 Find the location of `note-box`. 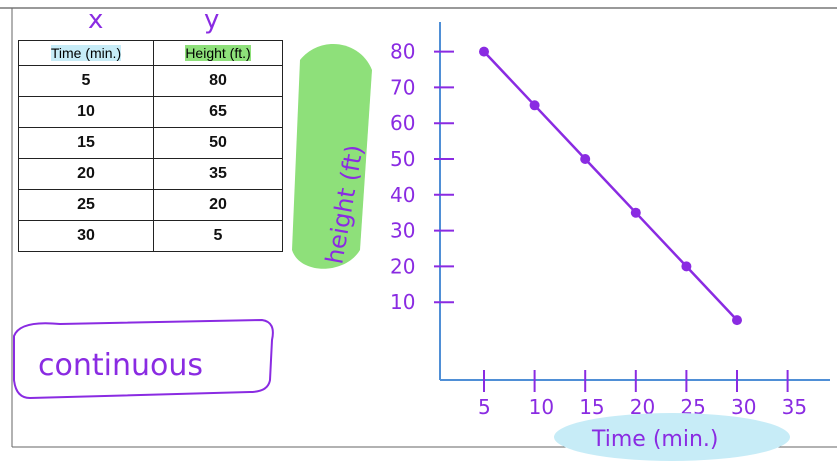

note-box is located at coordinates (143, 359).